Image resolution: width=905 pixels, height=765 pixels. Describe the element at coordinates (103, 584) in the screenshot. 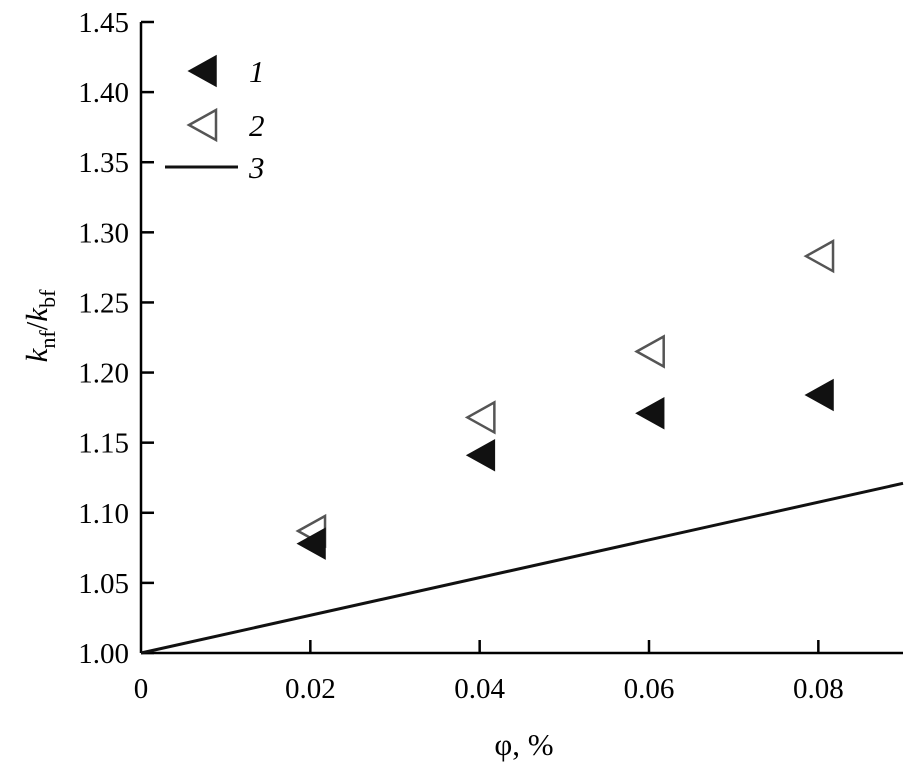

I see `y-tick-label: 1.05` at that location.